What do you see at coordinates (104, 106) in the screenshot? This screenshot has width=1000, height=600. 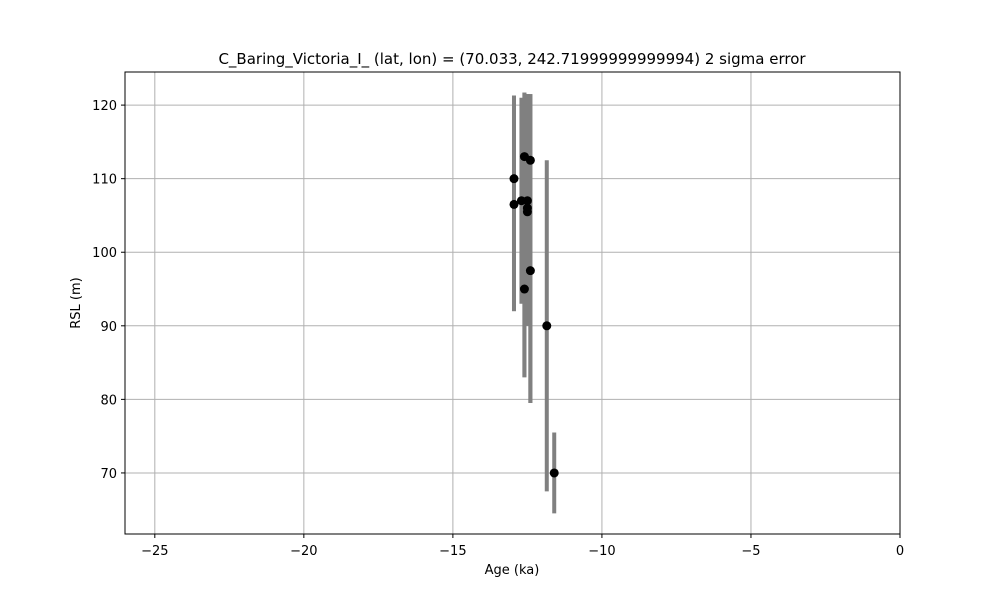 I see `y-tick-label: 120` at bounding box center [104, 106].